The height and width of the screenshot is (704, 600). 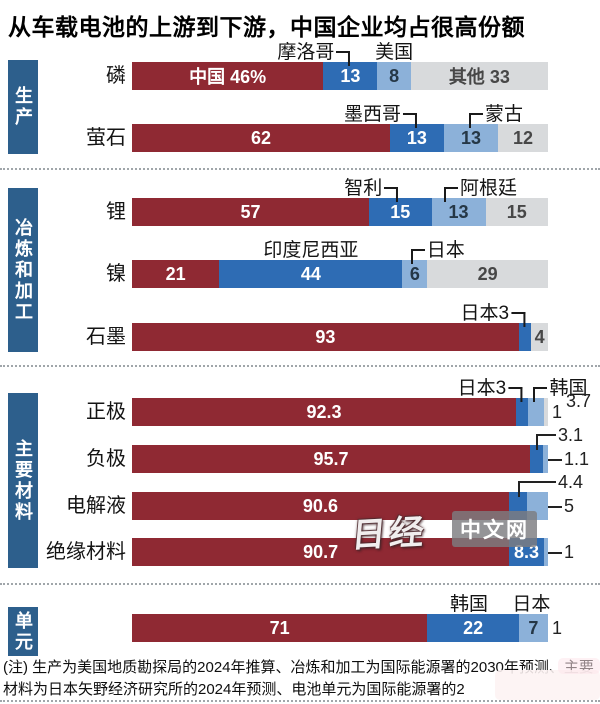 I want to click on bar-row-nickel: 21 44 6 29, so click(x=340, y=274).